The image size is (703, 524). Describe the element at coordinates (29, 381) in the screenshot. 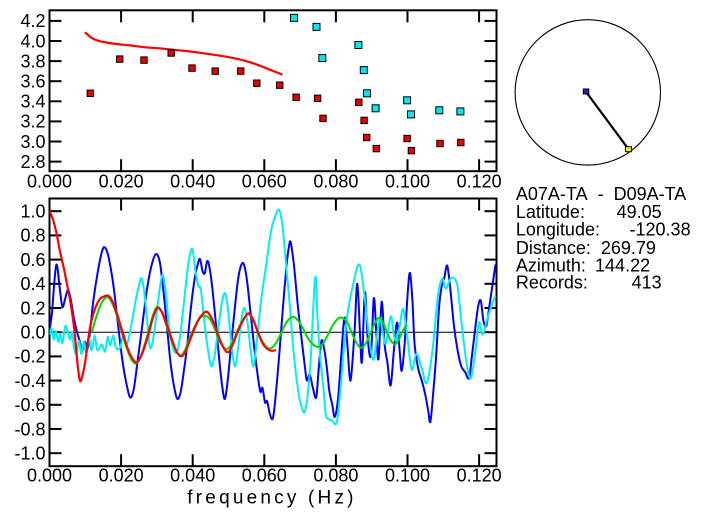

I see `svg-text: -0.4` at that location.